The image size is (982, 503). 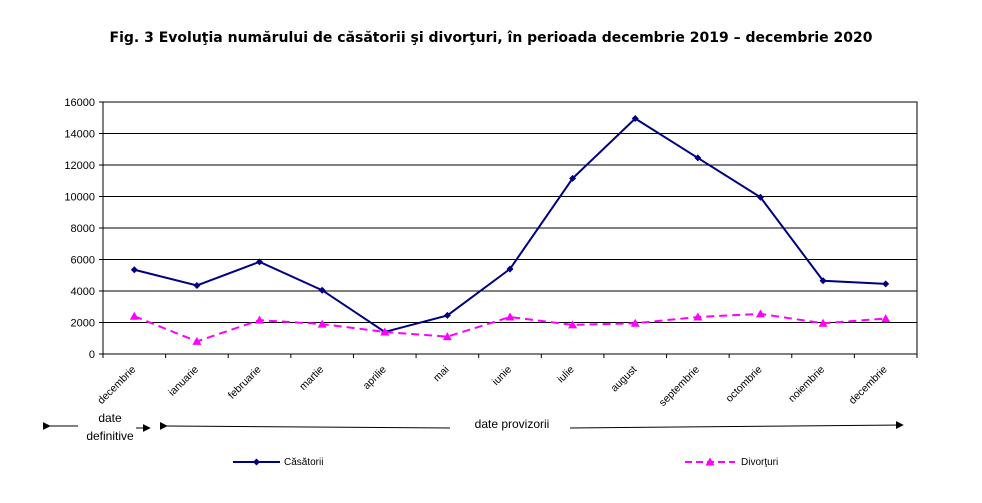 I want to click on x-tick-label: septembrie, so click(x=679, y=386).